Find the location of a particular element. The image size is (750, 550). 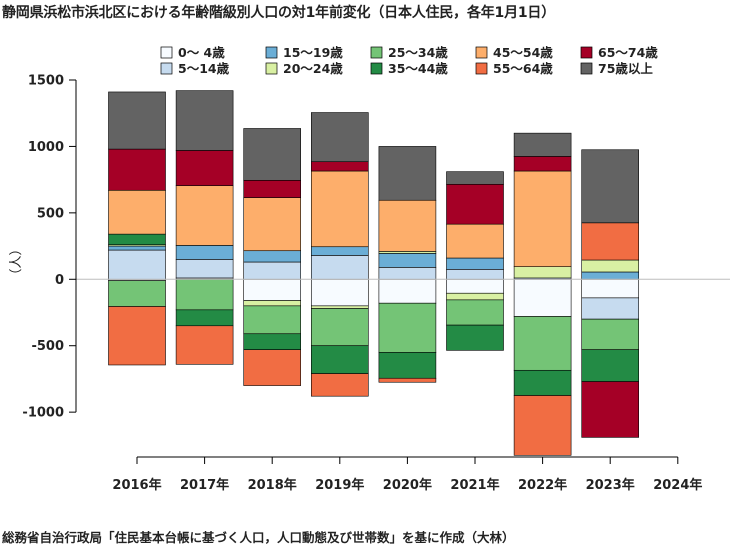

x-tick-label: 2022年 is located at coordinates (542, 485).